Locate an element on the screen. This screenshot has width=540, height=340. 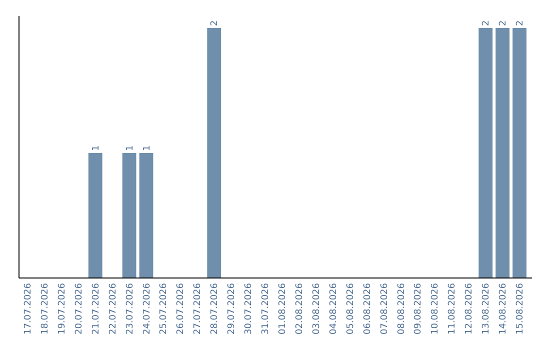
x-tick-label: 31.07.2026 is located at coordinates (266, 308).